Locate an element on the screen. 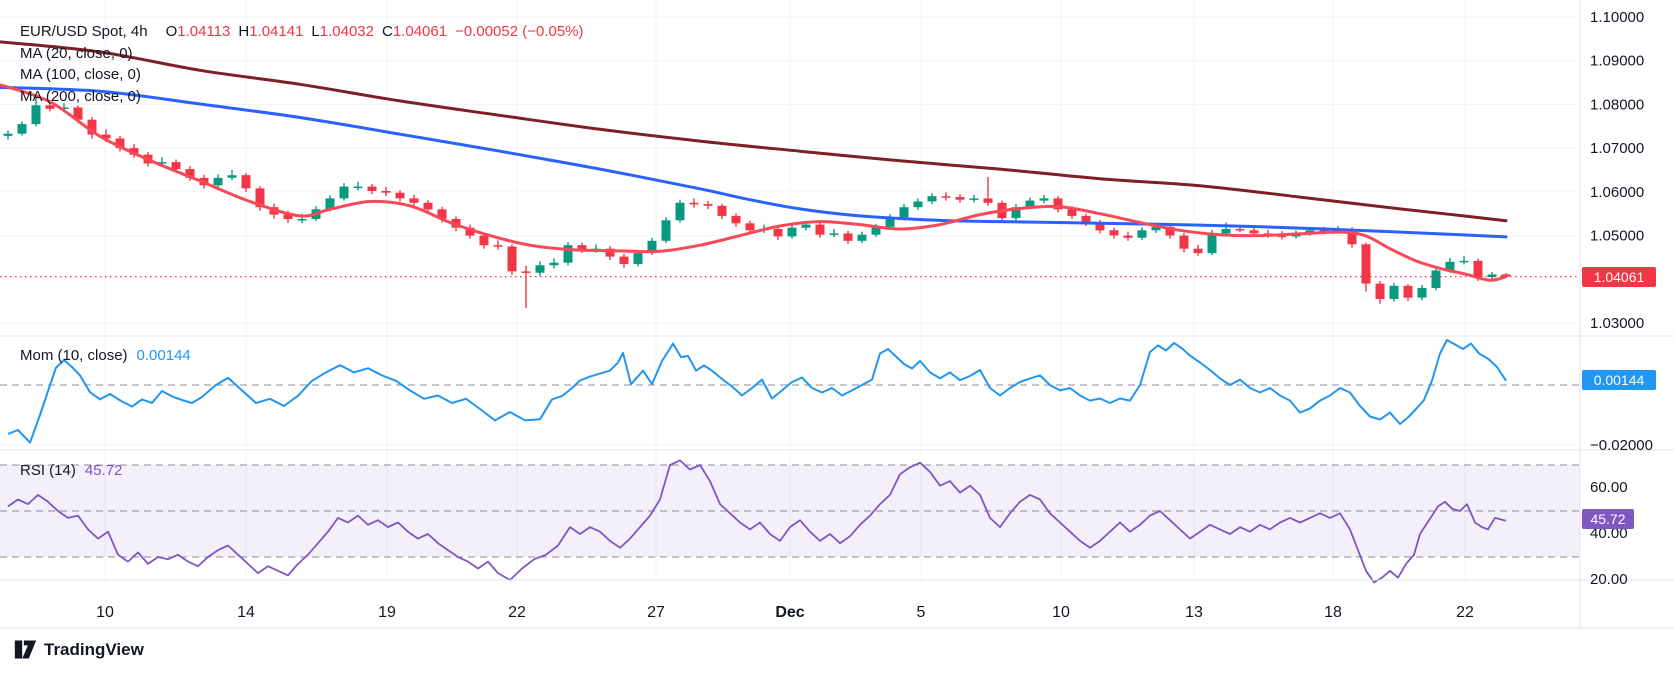  time-axis-label: 5 is located at coordinates (921, 612).